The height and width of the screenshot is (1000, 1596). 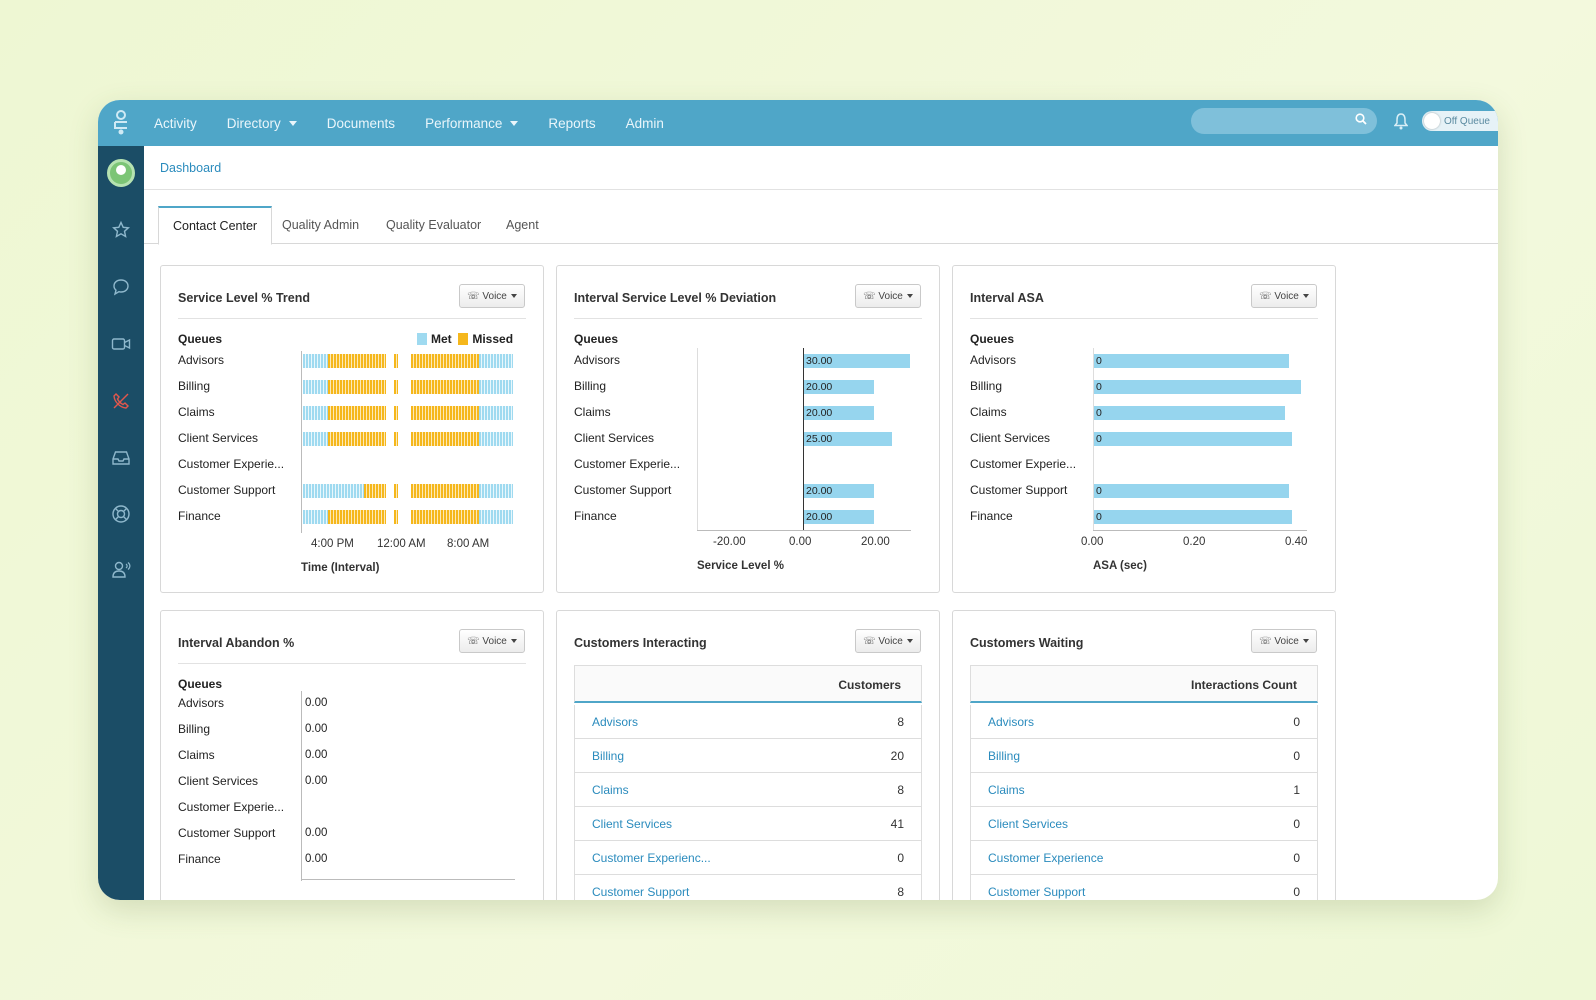 I want to click on chat-icon, so click(x=121, y=287).